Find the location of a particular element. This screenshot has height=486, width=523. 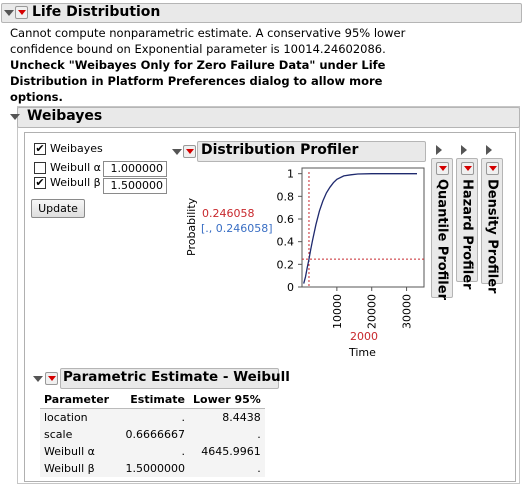

probability-value: 0.246058 is located at coordinates (228, 213).